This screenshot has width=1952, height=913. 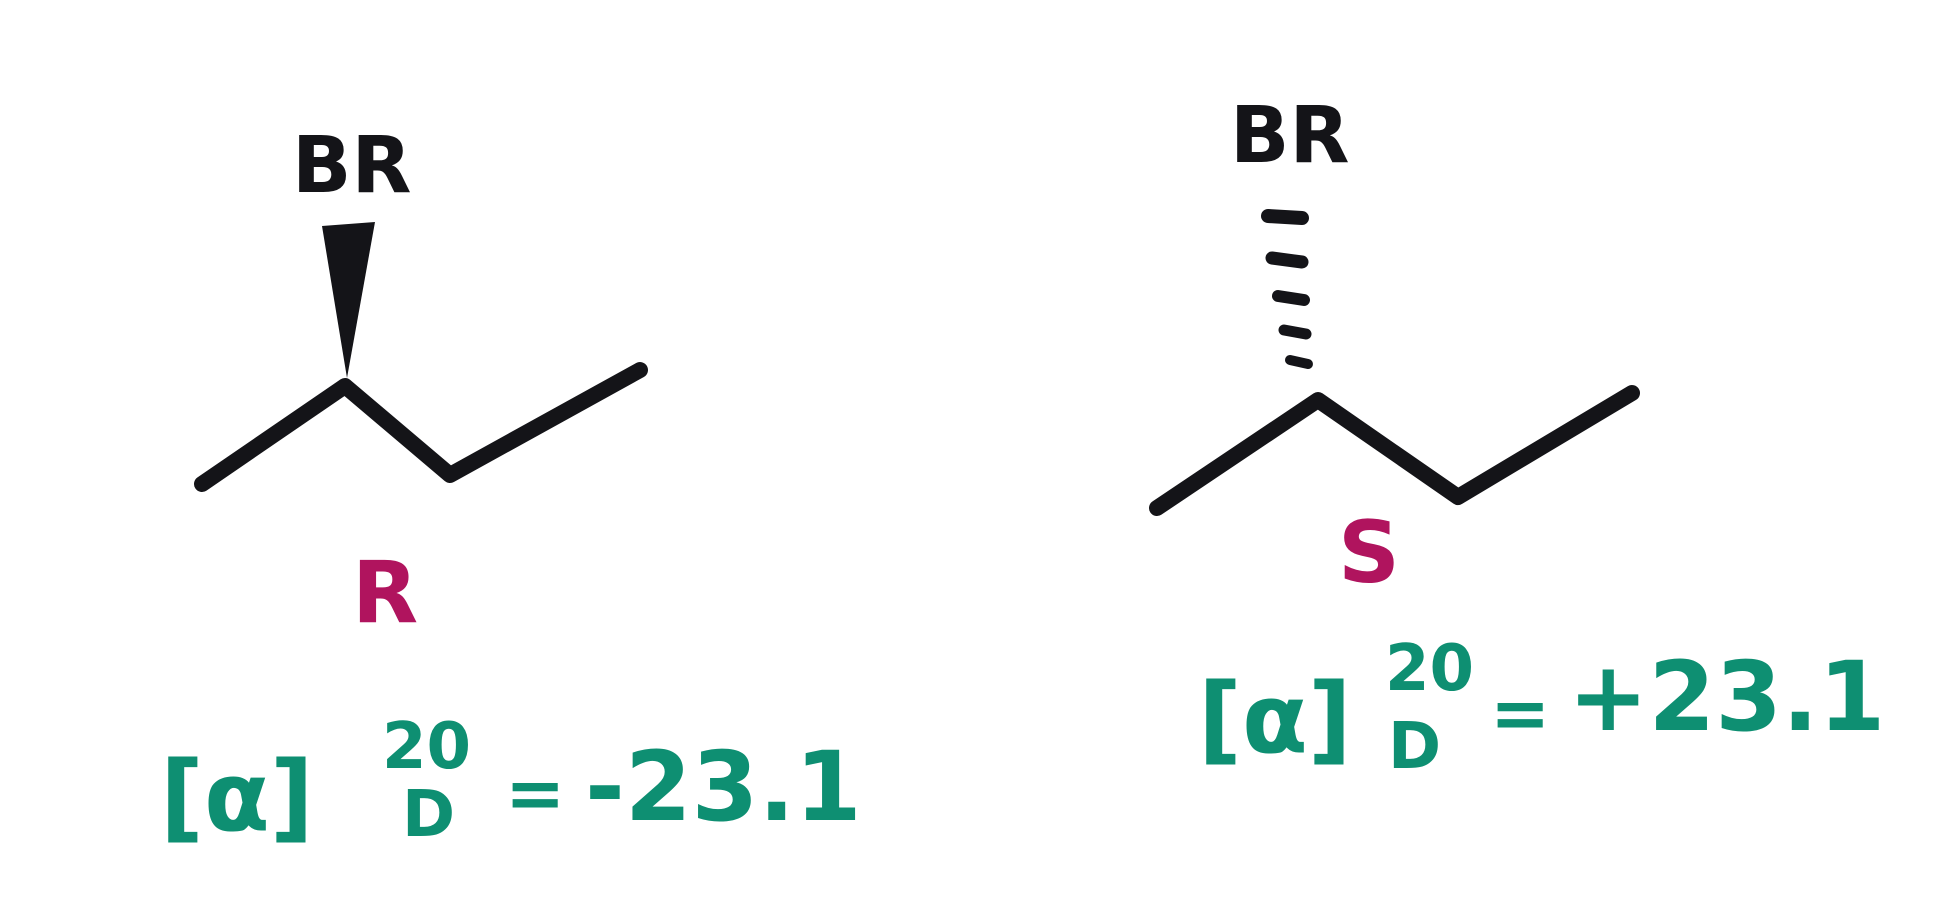 I want to click on bromine-label-s: BR, so click(x=1290, y=136).